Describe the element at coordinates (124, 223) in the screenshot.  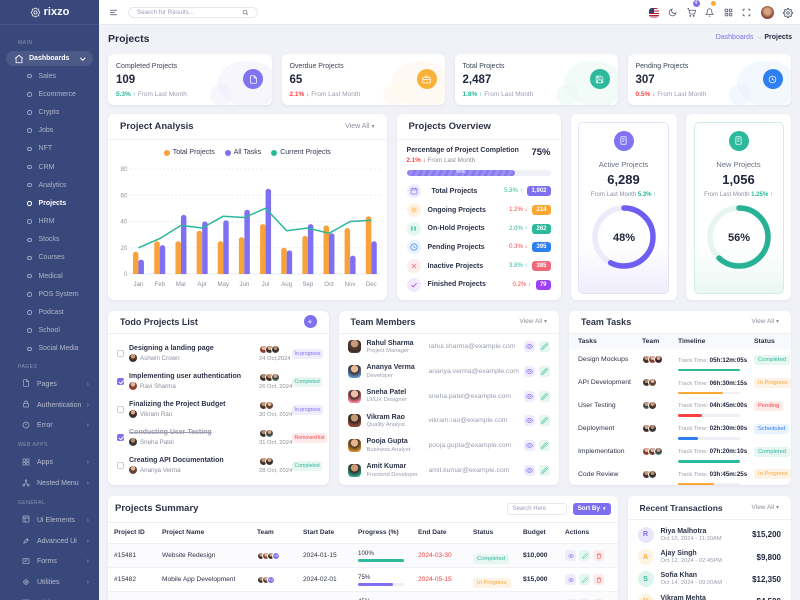
I see `svg-text: 40` at that location.